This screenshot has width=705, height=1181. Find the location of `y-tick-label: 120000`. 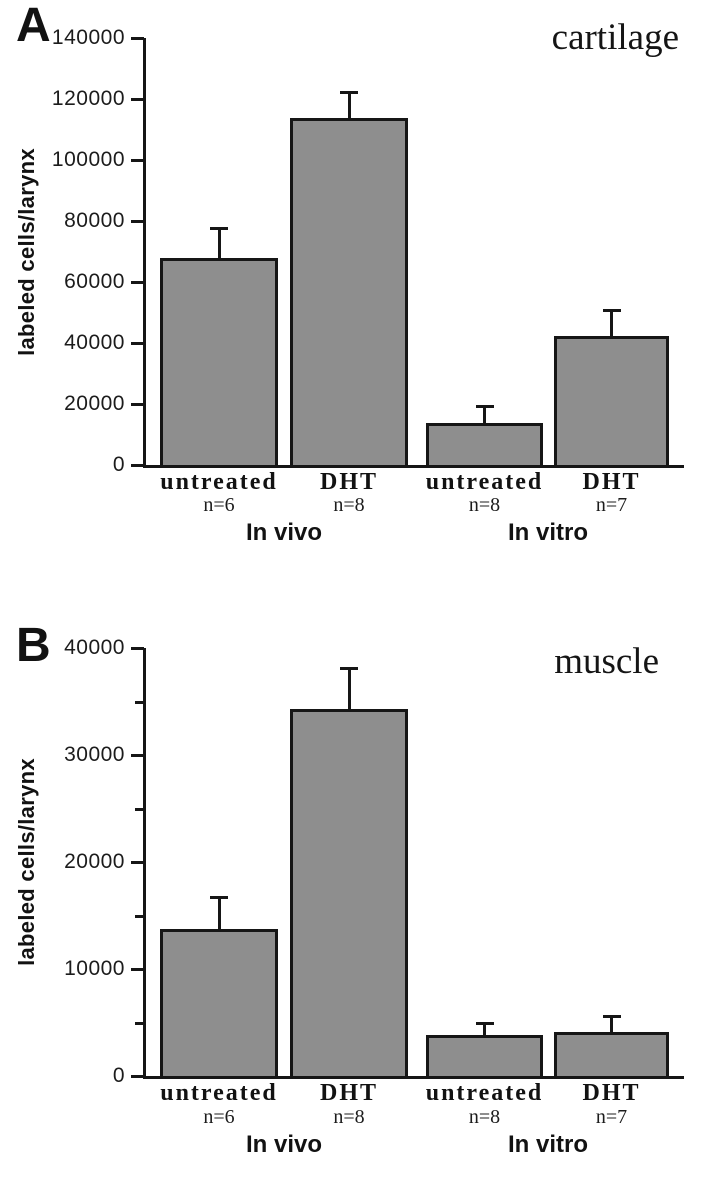

y-tick-label: 120000 is located at coordinates (88, 98).